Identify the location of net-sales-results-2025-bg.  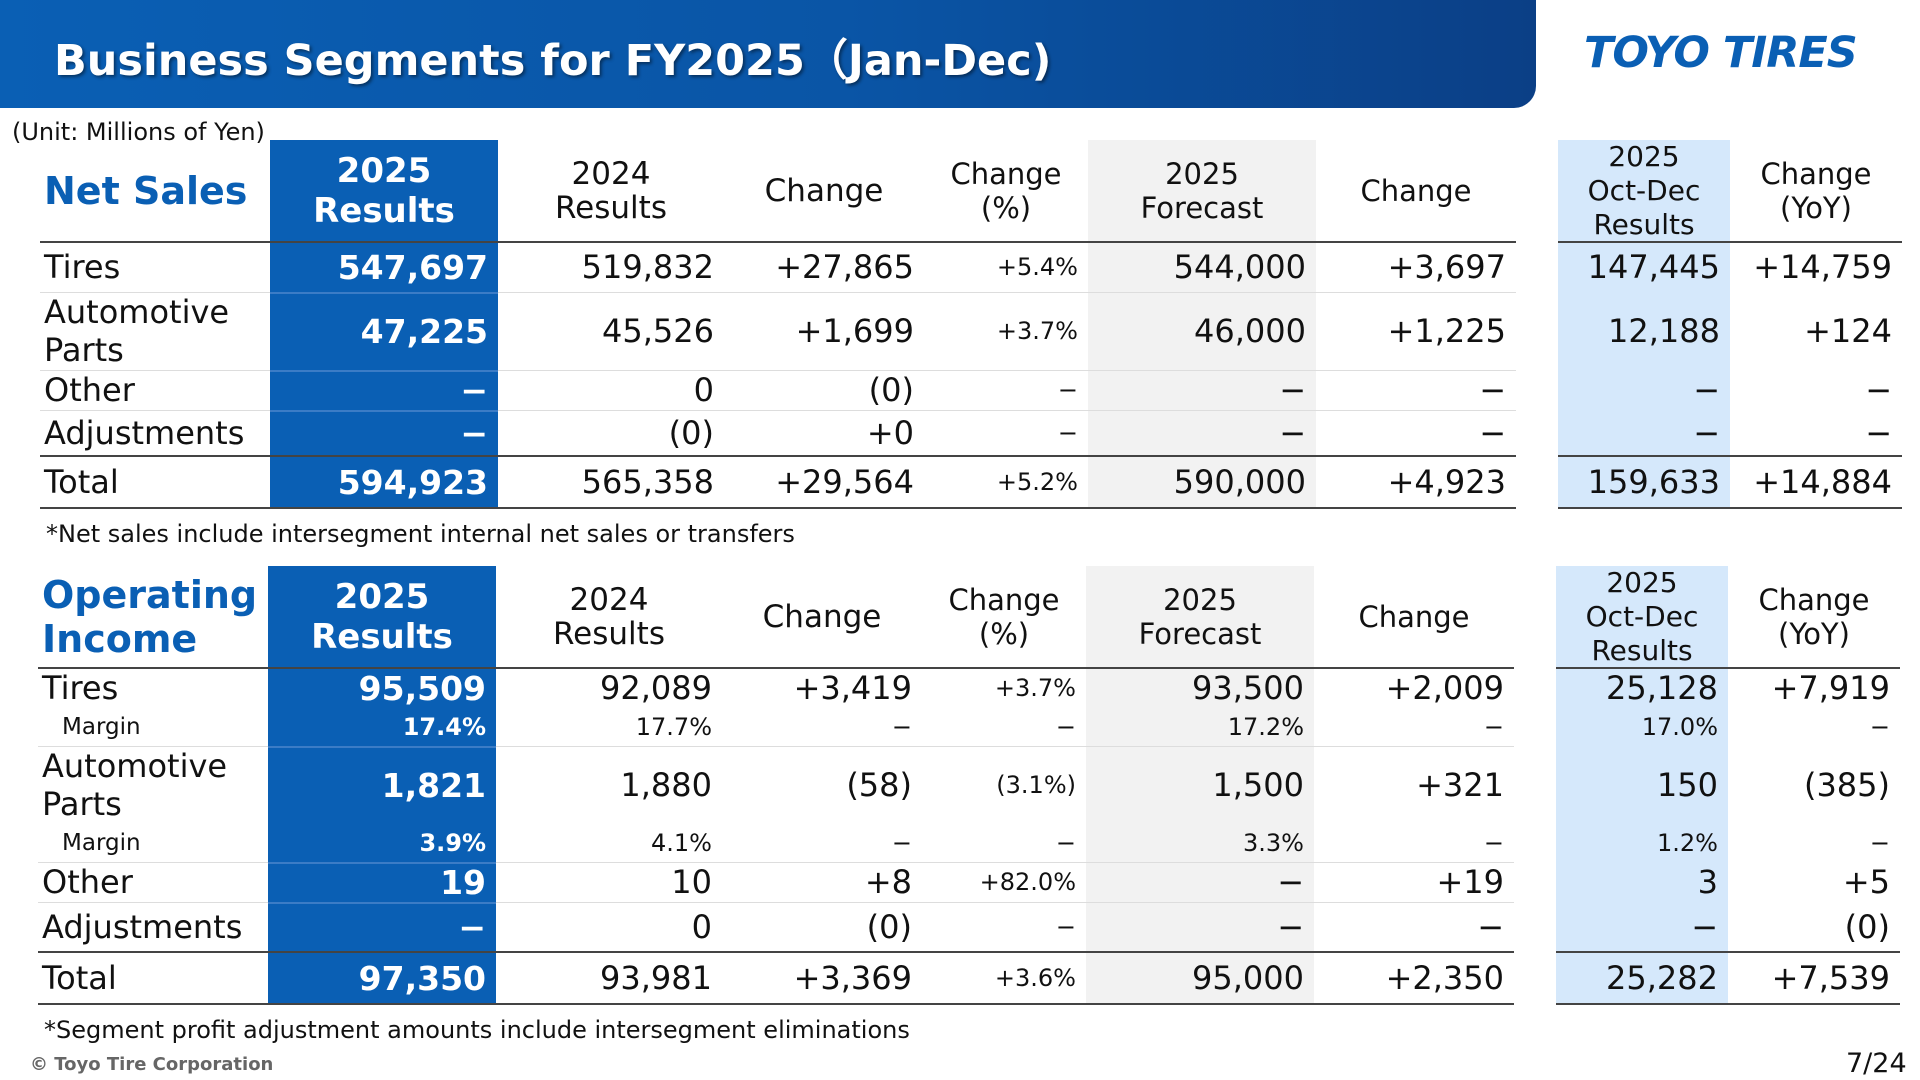
(384, 324).